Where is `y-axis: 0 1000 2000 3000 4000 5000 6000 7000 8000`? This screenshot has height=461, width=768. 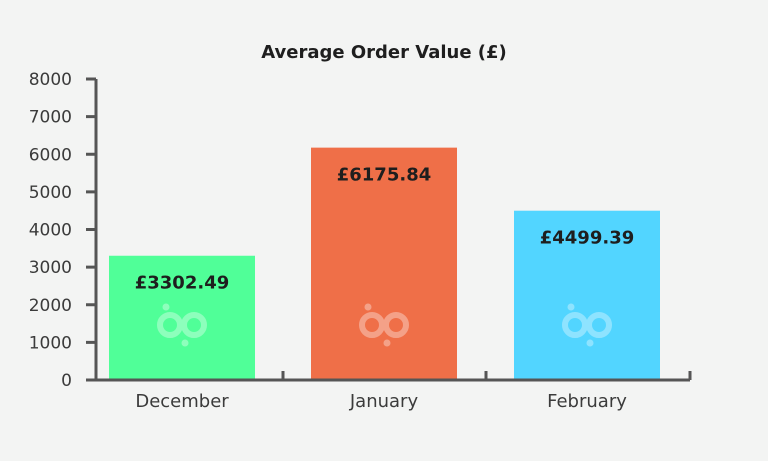 y-axis: 0 1000 2000 3000 4000 5000 6000 7000 8000 is located at coordinates (63, 230).